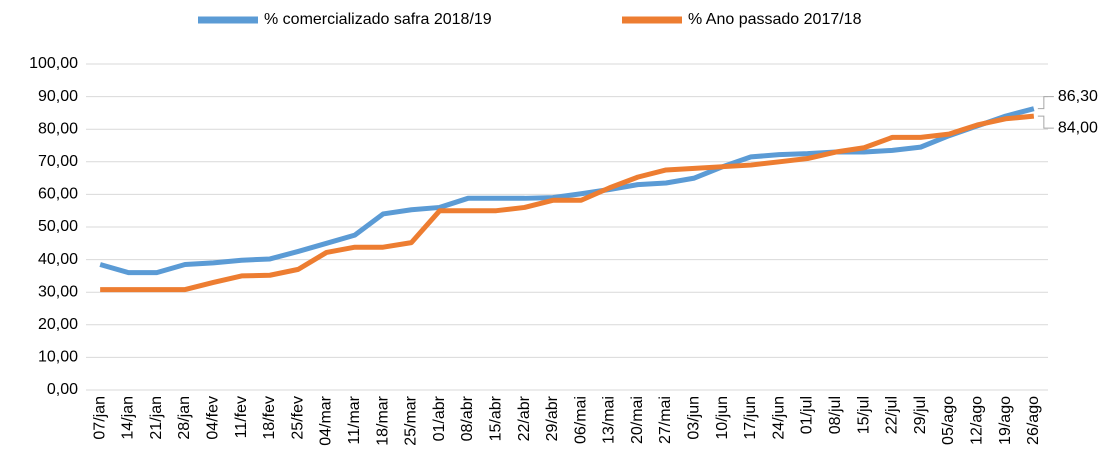 The image size is (1115, 473). I want to click on x-tick-label: 20/mai, so click(637, 420).